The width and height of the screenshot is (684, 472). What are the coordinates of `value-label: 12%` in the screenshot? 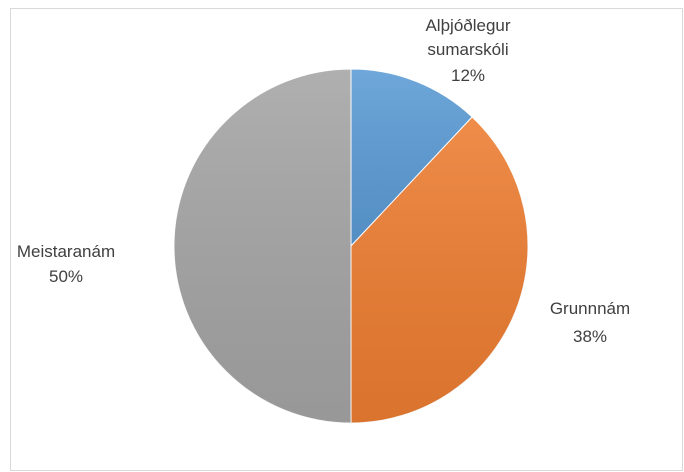 It's located at (468, 75).